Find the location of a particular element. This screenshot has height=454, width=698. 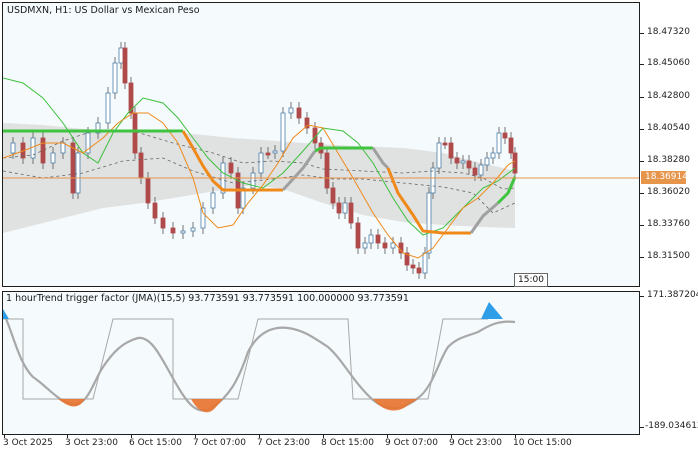

indicator-axis-top: 171.387204 is located at coordinates (672, 295).